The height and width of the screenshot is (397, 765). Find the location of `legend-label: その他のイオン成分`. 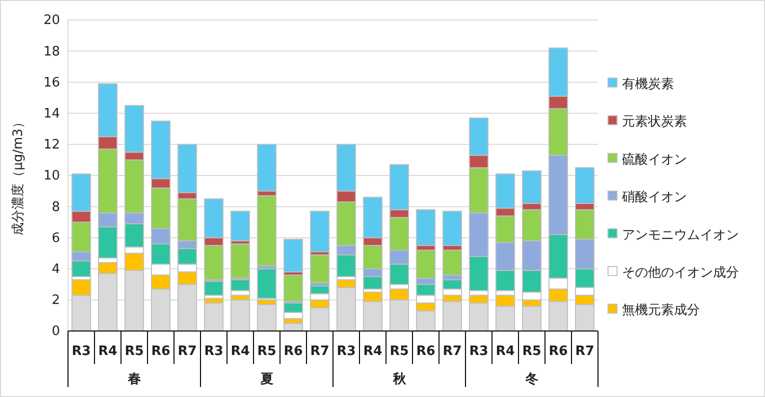

legend-label: その他のイオン成分 is located at coordinates (680, 273).